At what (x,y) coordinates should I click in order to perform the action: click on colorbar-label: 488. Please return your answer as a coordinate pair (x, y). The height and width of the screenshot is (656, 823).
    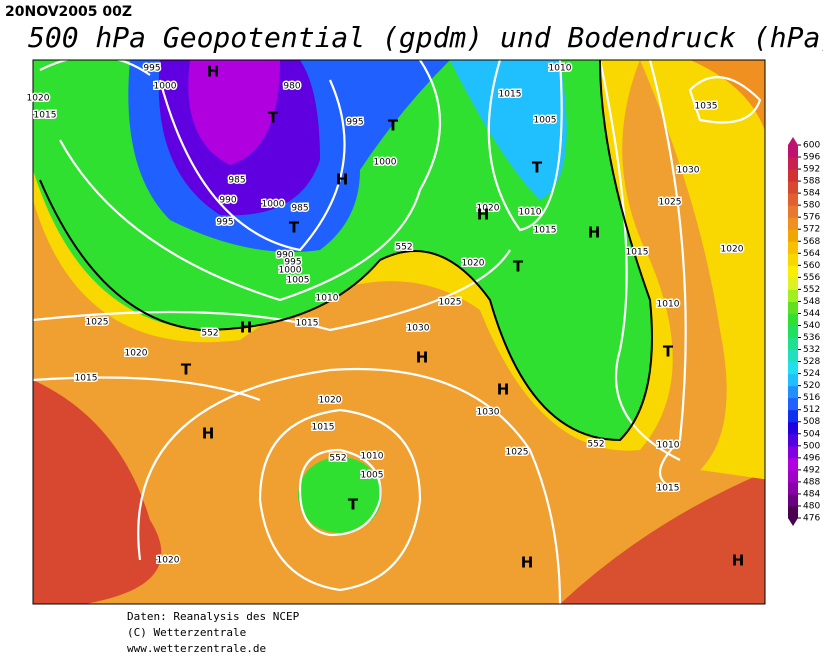
    Looking at the image, I should click on (811, 482).